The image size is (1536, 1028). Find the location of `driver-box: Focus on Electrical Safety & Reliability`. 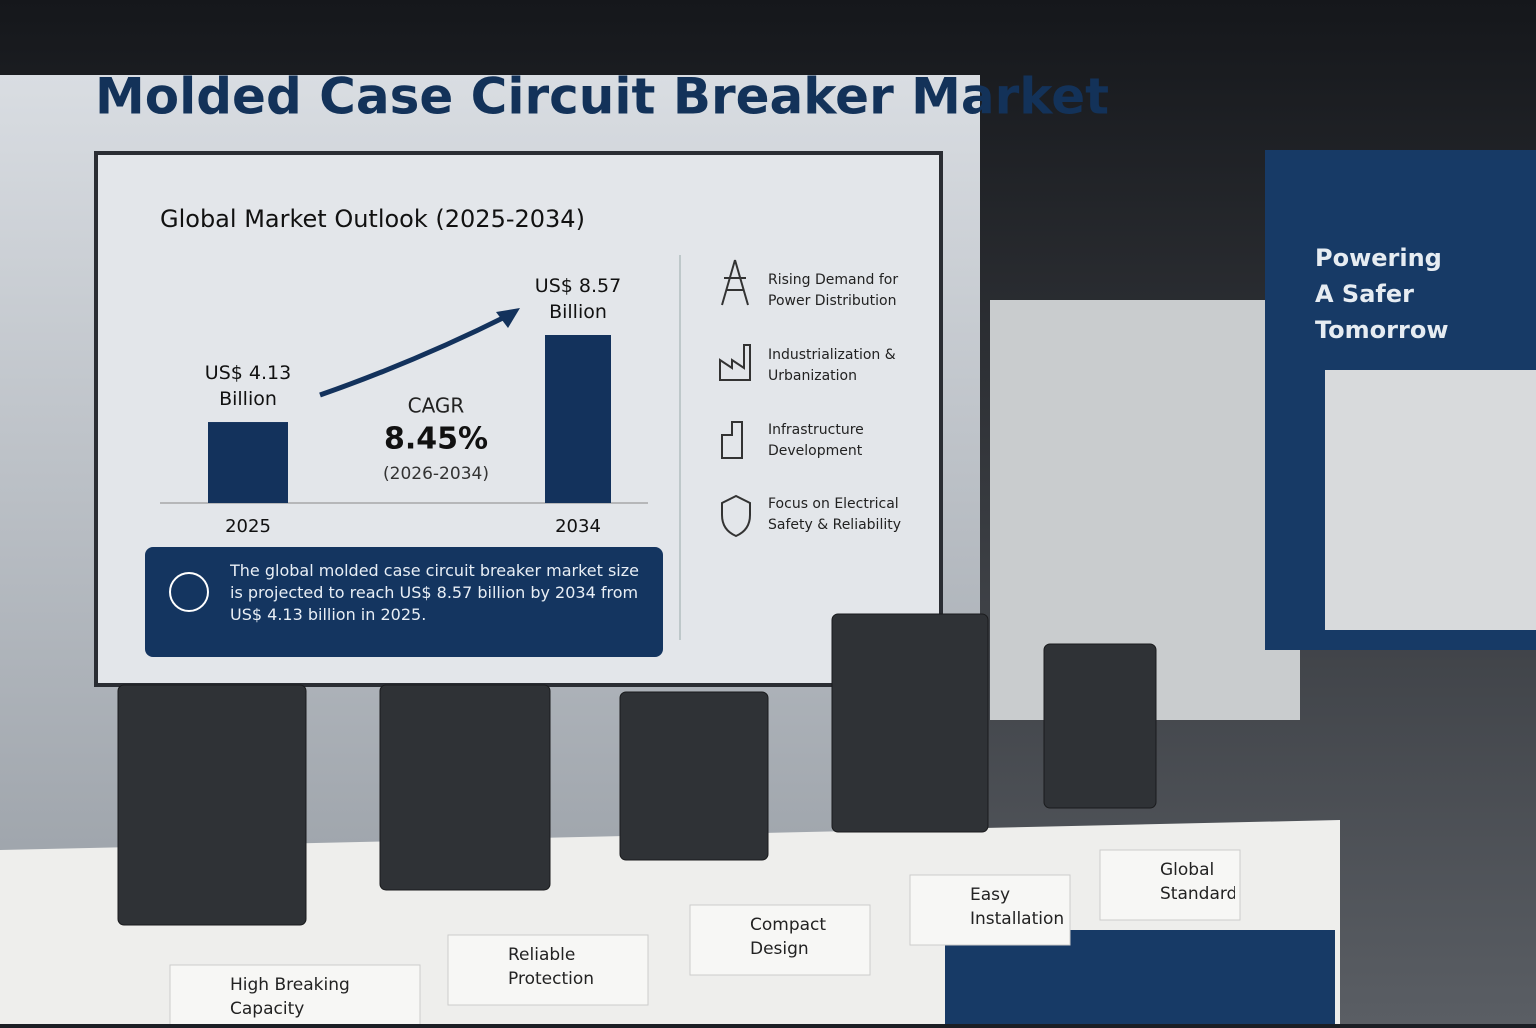

driver-box: Focus on Electrical Safety & Reliability is located at coordinates (834, 514).